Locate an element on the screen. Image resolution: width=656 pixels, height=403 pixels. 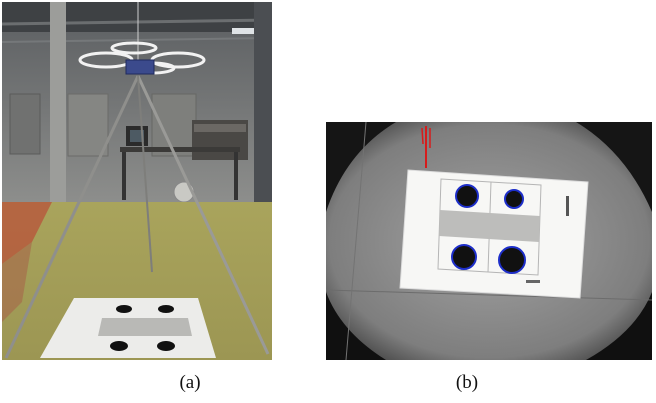
caption-b: (b) is located at coordinates (467, 382).